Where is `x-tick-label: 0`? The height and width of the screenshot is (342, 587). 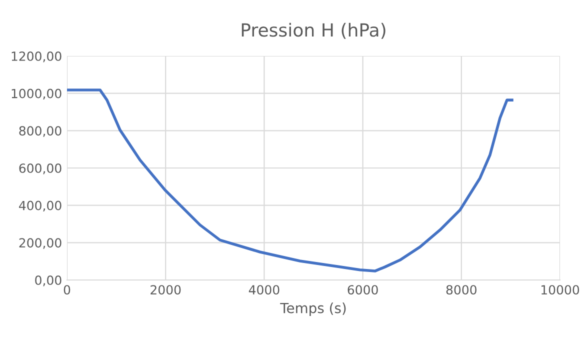 x-tick-label: 0 is located at coordinates (67, 290).